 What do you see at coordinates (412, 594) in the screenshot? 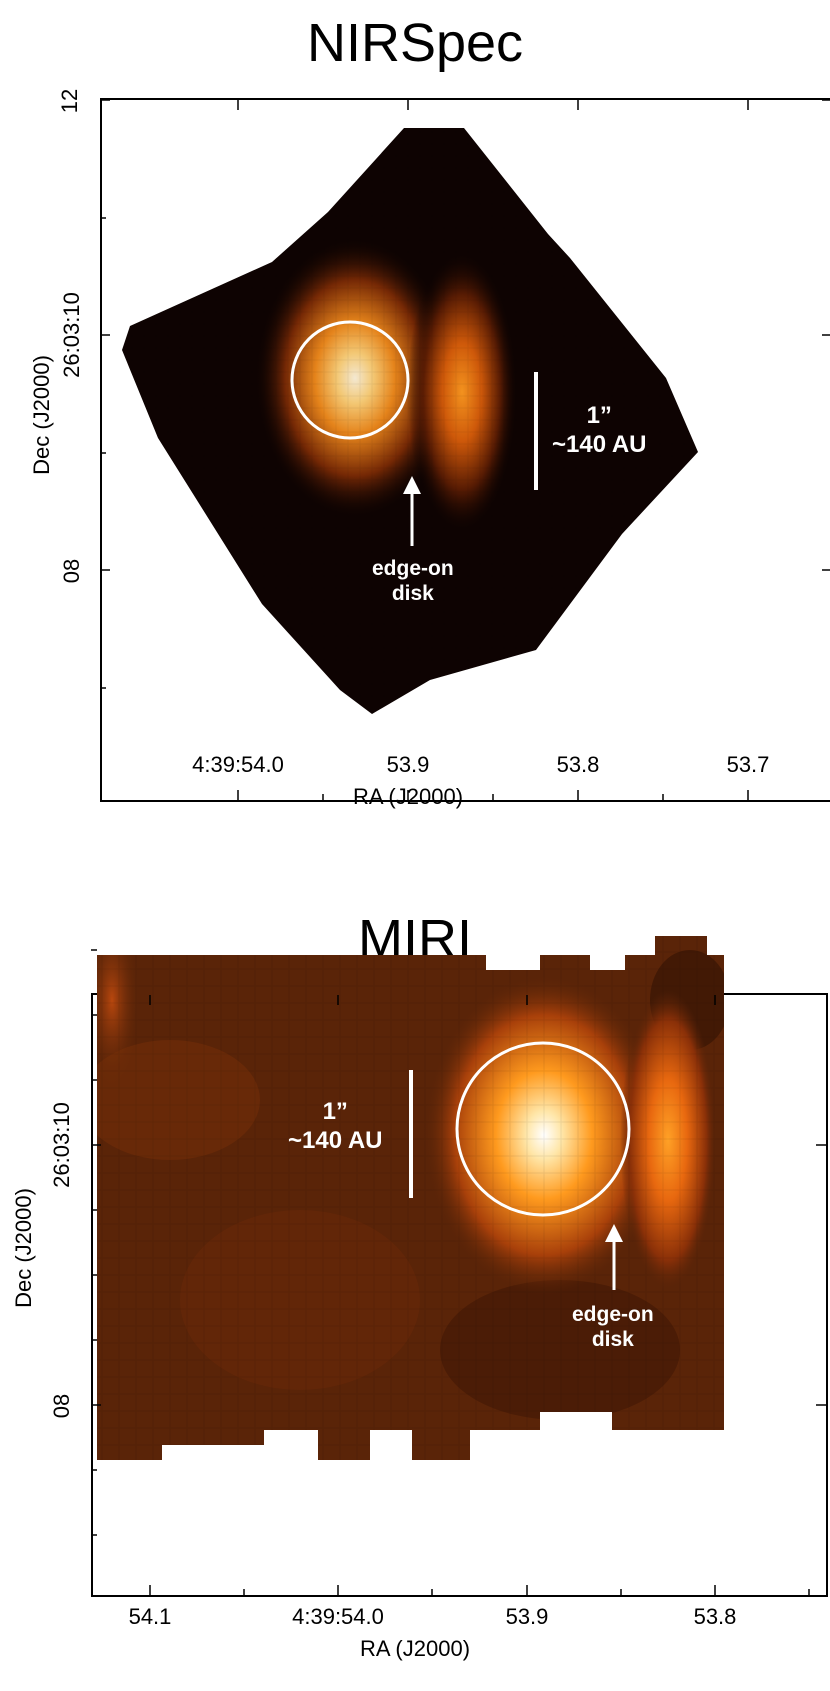
I see `nirspec-disk-line2: disk` at bounding box center [412, 594].